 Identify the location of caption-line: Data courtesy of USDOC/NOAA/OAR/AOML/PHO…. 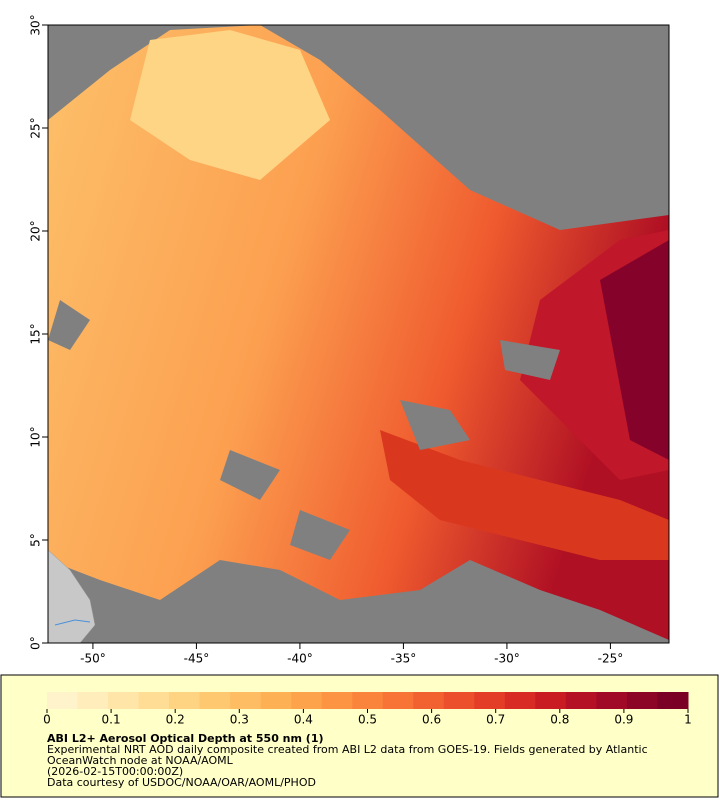
(181, 782).